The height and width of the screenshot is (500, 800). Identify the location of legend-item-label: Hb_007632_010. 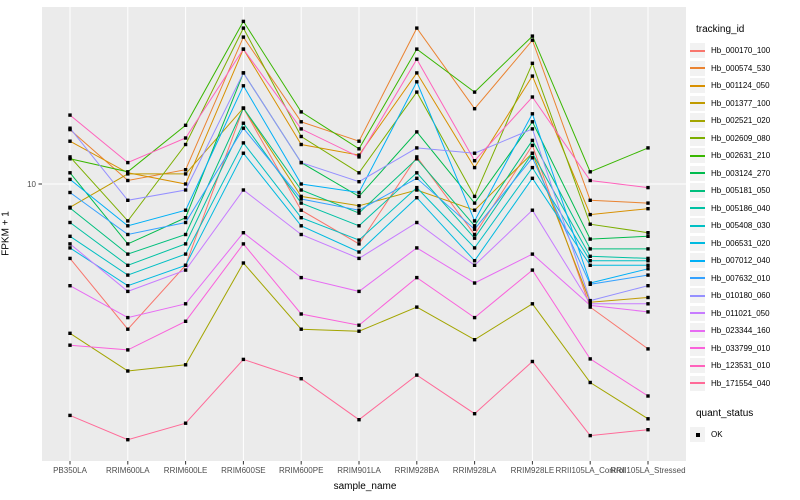
(741, 278).